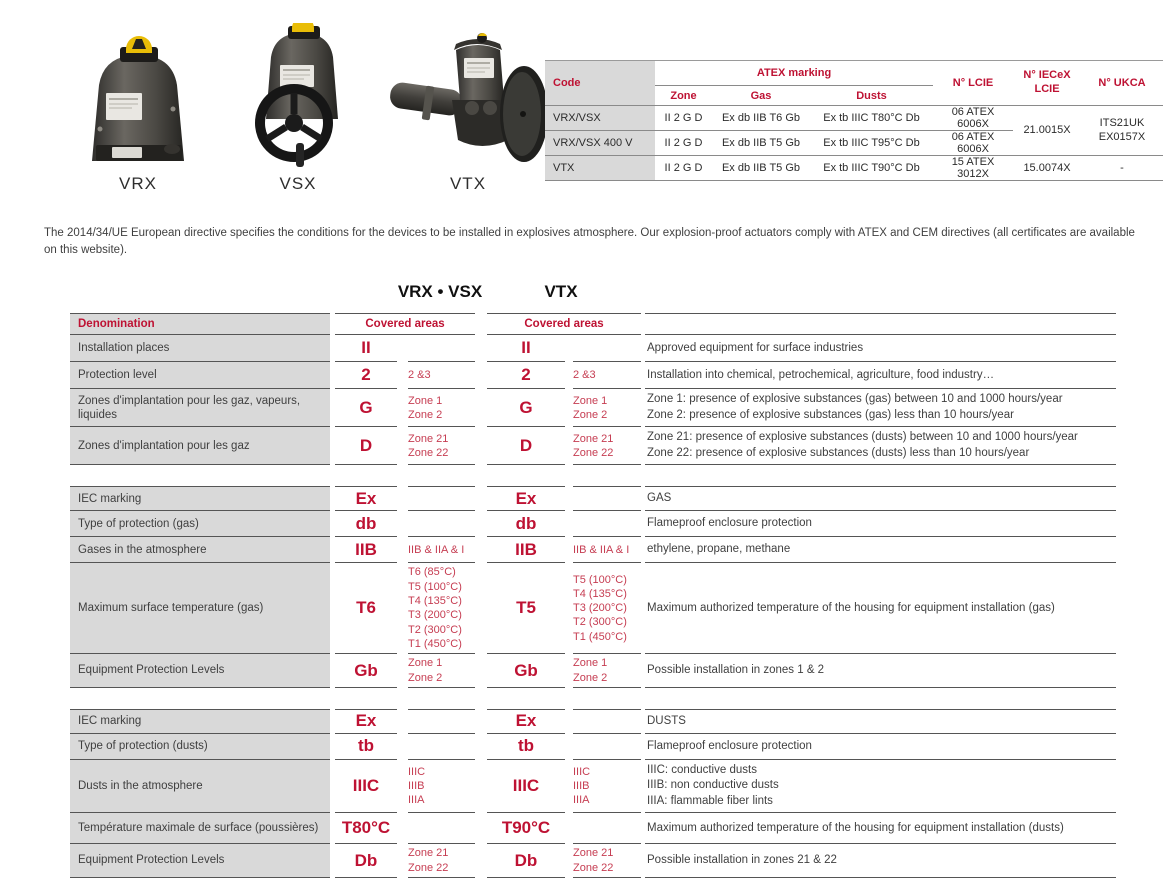  I want to click on product-label-vrx: VRX, so click(138, 183).